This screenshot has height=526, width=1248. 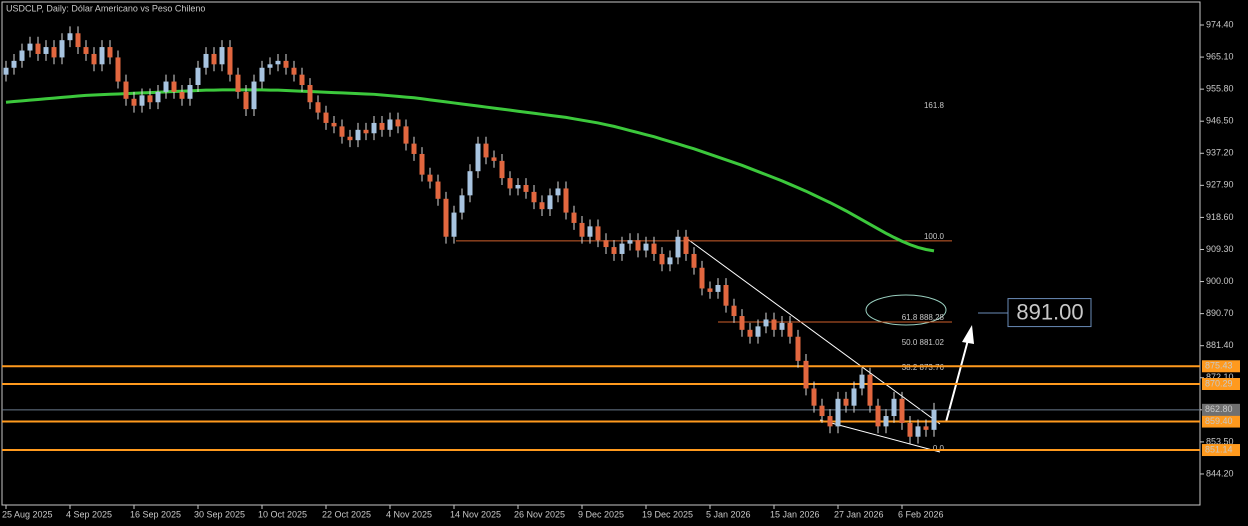 What do you see at coordinates (923, 342) in the screenshot?
I see `fib-label: 50.0 881.02` at bounding box center [923, 342].